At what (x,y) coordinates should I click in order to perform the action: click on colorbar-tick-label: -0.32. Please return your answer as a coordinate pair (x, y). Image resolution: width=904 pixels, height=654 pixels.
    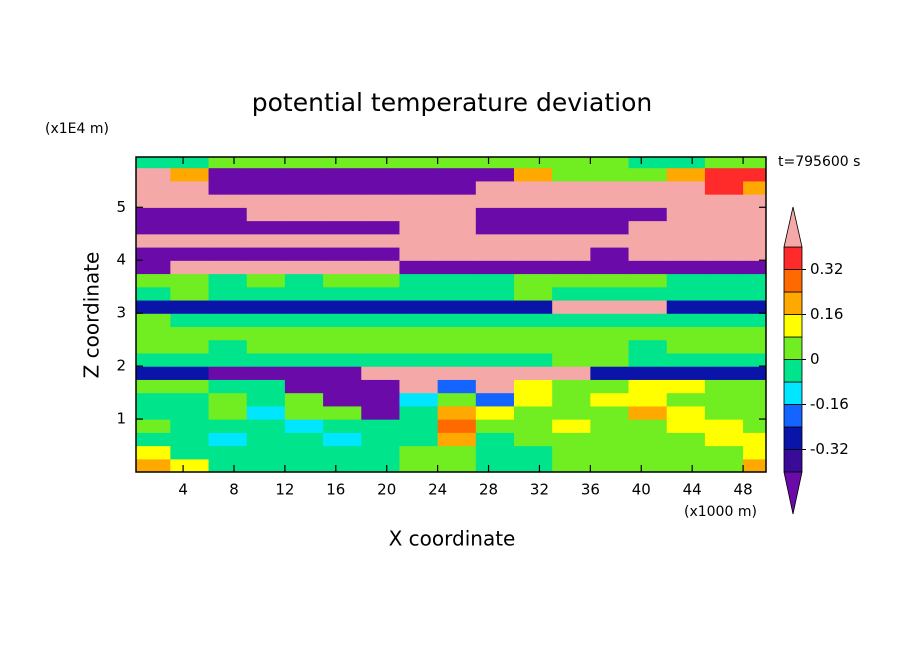
    Looking at the image, I should click on (829, 449).